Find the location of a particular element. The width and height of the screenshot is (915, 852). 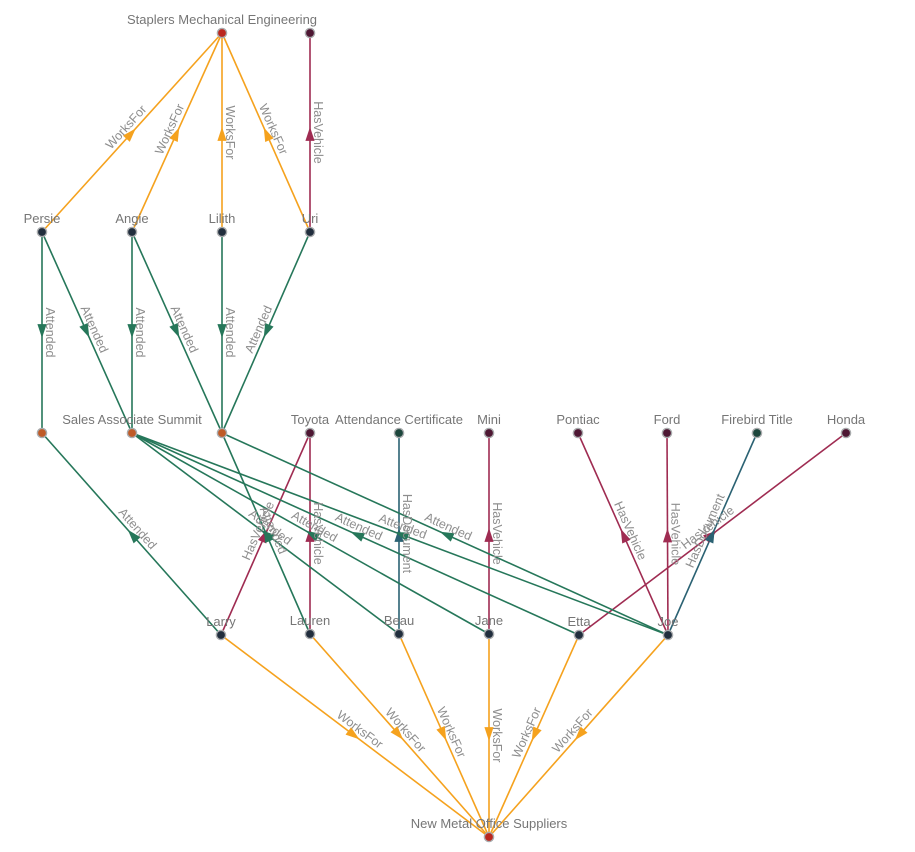

node-label-toyota: Toyota is located at coordinates (310, 419).